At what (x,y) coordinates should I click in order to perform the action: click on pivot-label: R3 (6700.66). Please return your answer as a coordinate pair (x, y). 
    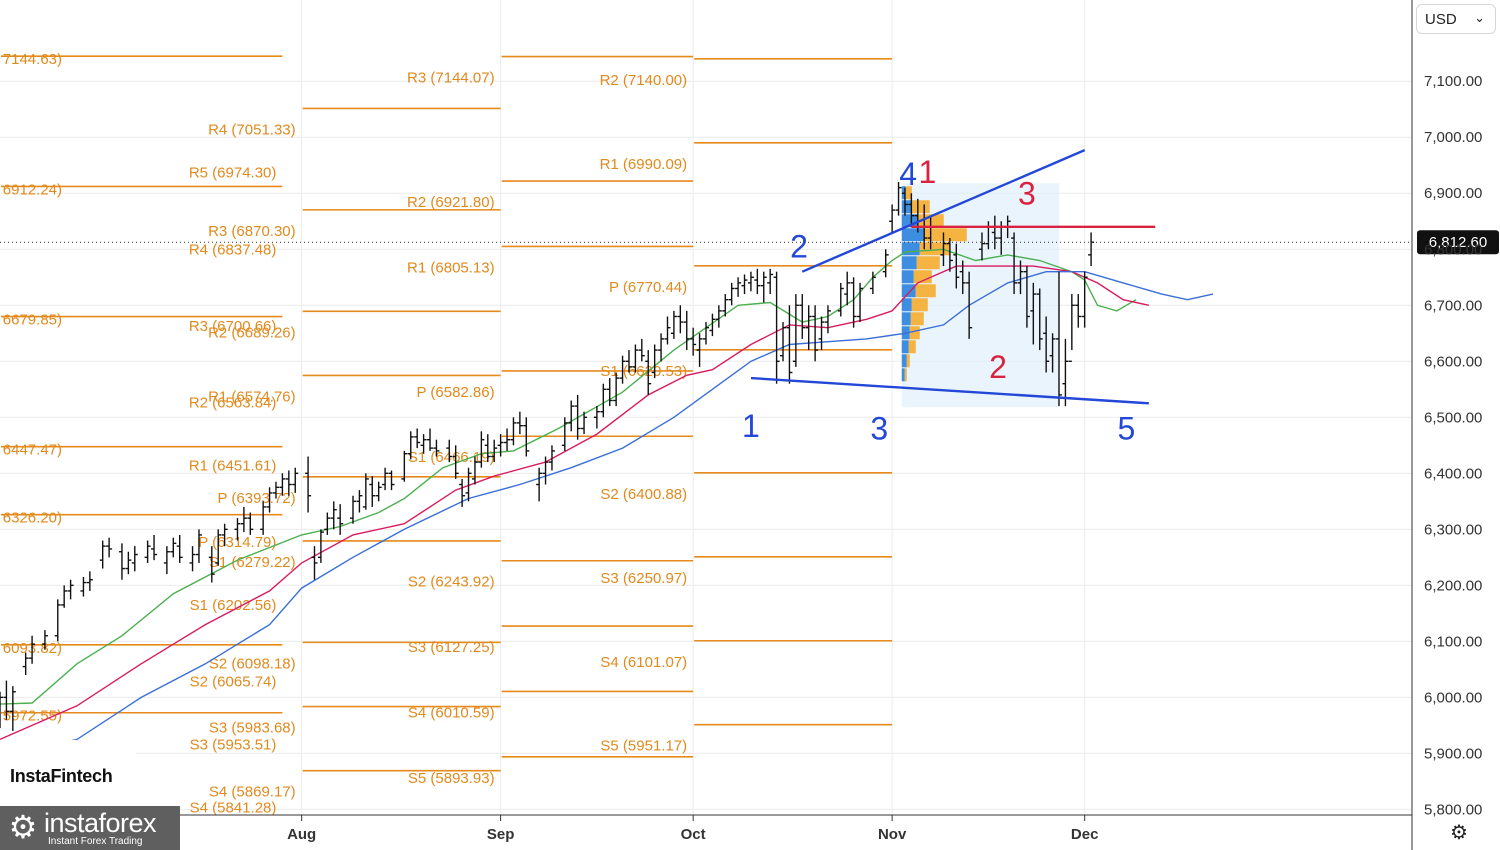
    Looking at the image, I should click on (233, 326).